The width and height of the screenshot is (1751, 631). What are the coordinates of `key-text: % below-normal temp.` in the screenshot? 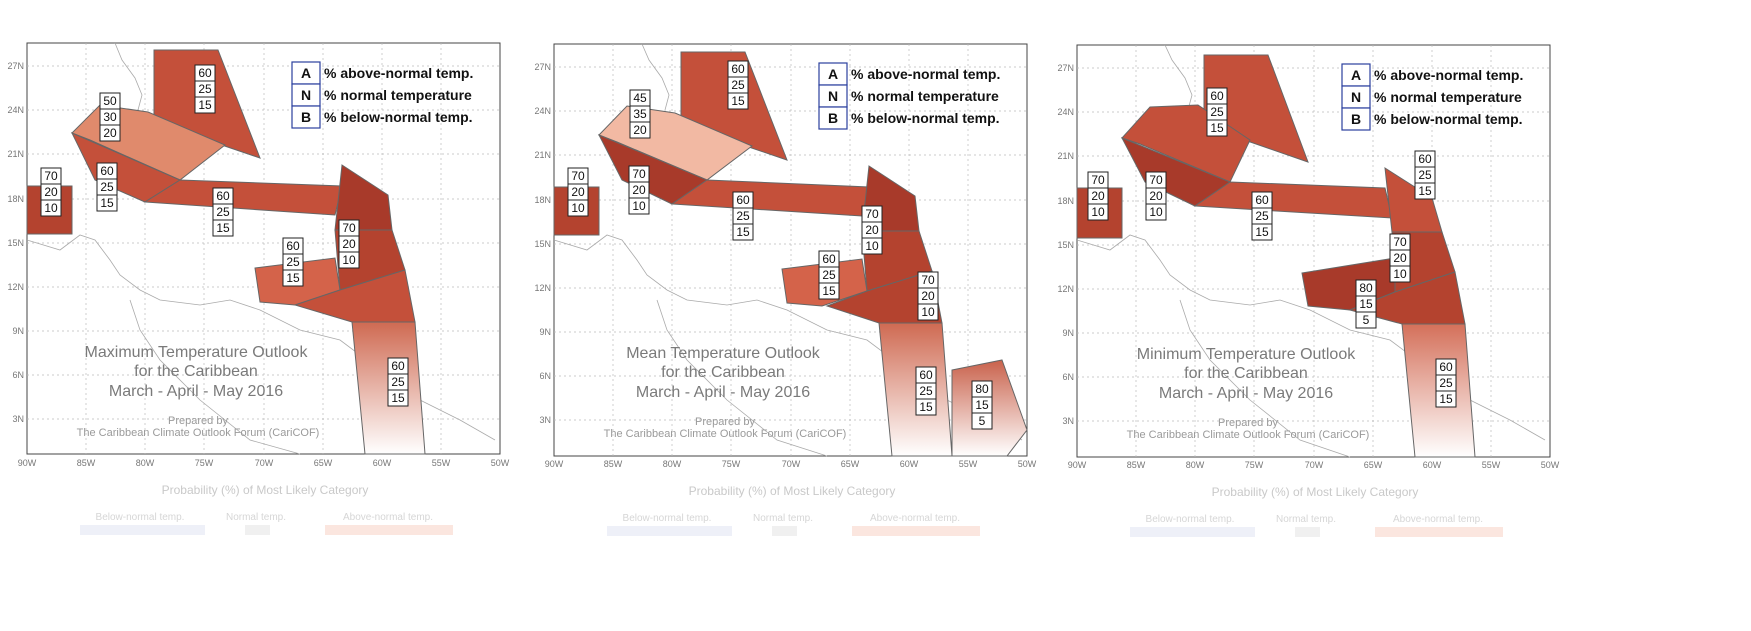 It's located at (398, 117).